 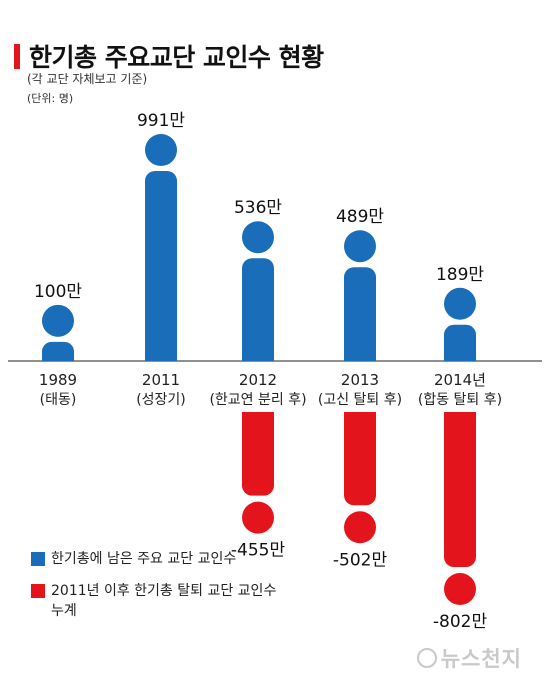 What do you see at coordinates (161, 380) in the screenshot?
I see `category-year-label: 2011` at bounding box center [161, 380].